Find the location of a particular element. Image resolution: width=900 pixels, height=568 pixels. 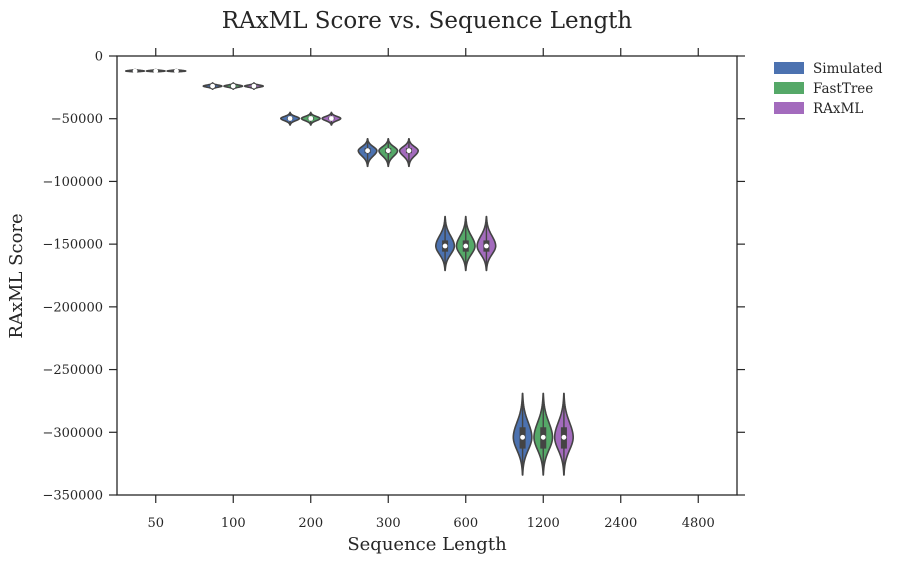

chart-title: RAxML Score vs. Sequence Length is located at coordinates (427, 21).